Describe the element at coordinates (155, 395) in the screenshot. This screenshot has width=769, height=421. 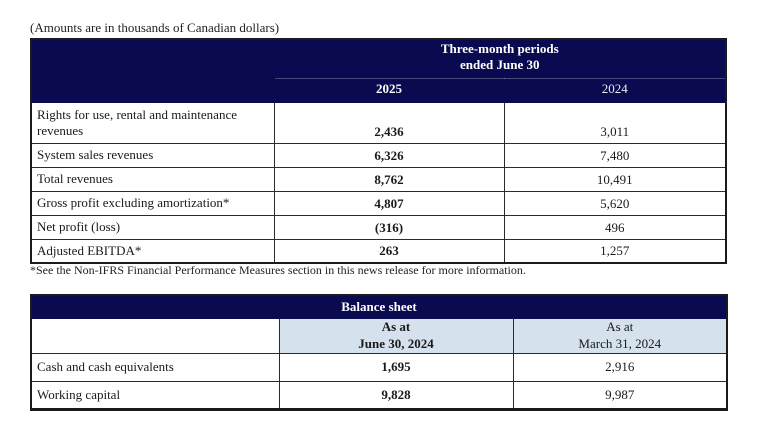
I see `row-label: Working capital` at that location.